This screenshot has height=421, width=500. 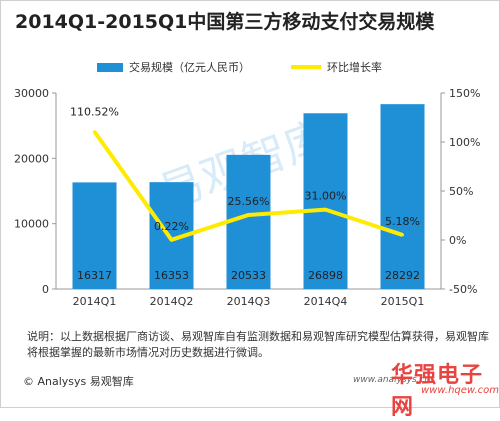 I want to click on y-right-tick-label: 100%, so click(x=464, y=142).